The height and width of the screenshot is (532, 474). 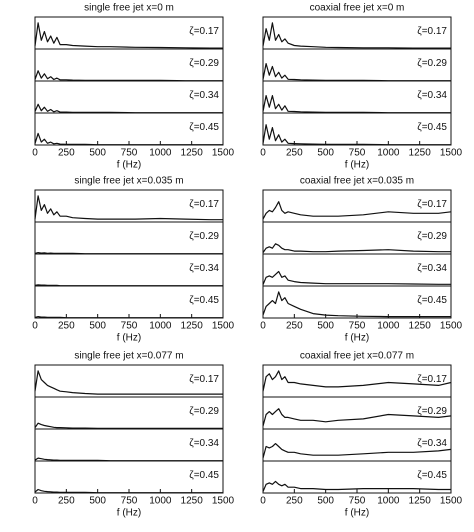 What do you see at coordinates (357, 181) in the screenshot?
I see `panel-title: coaxial free jet x=0.035 m` at bounding box center [357, 181].